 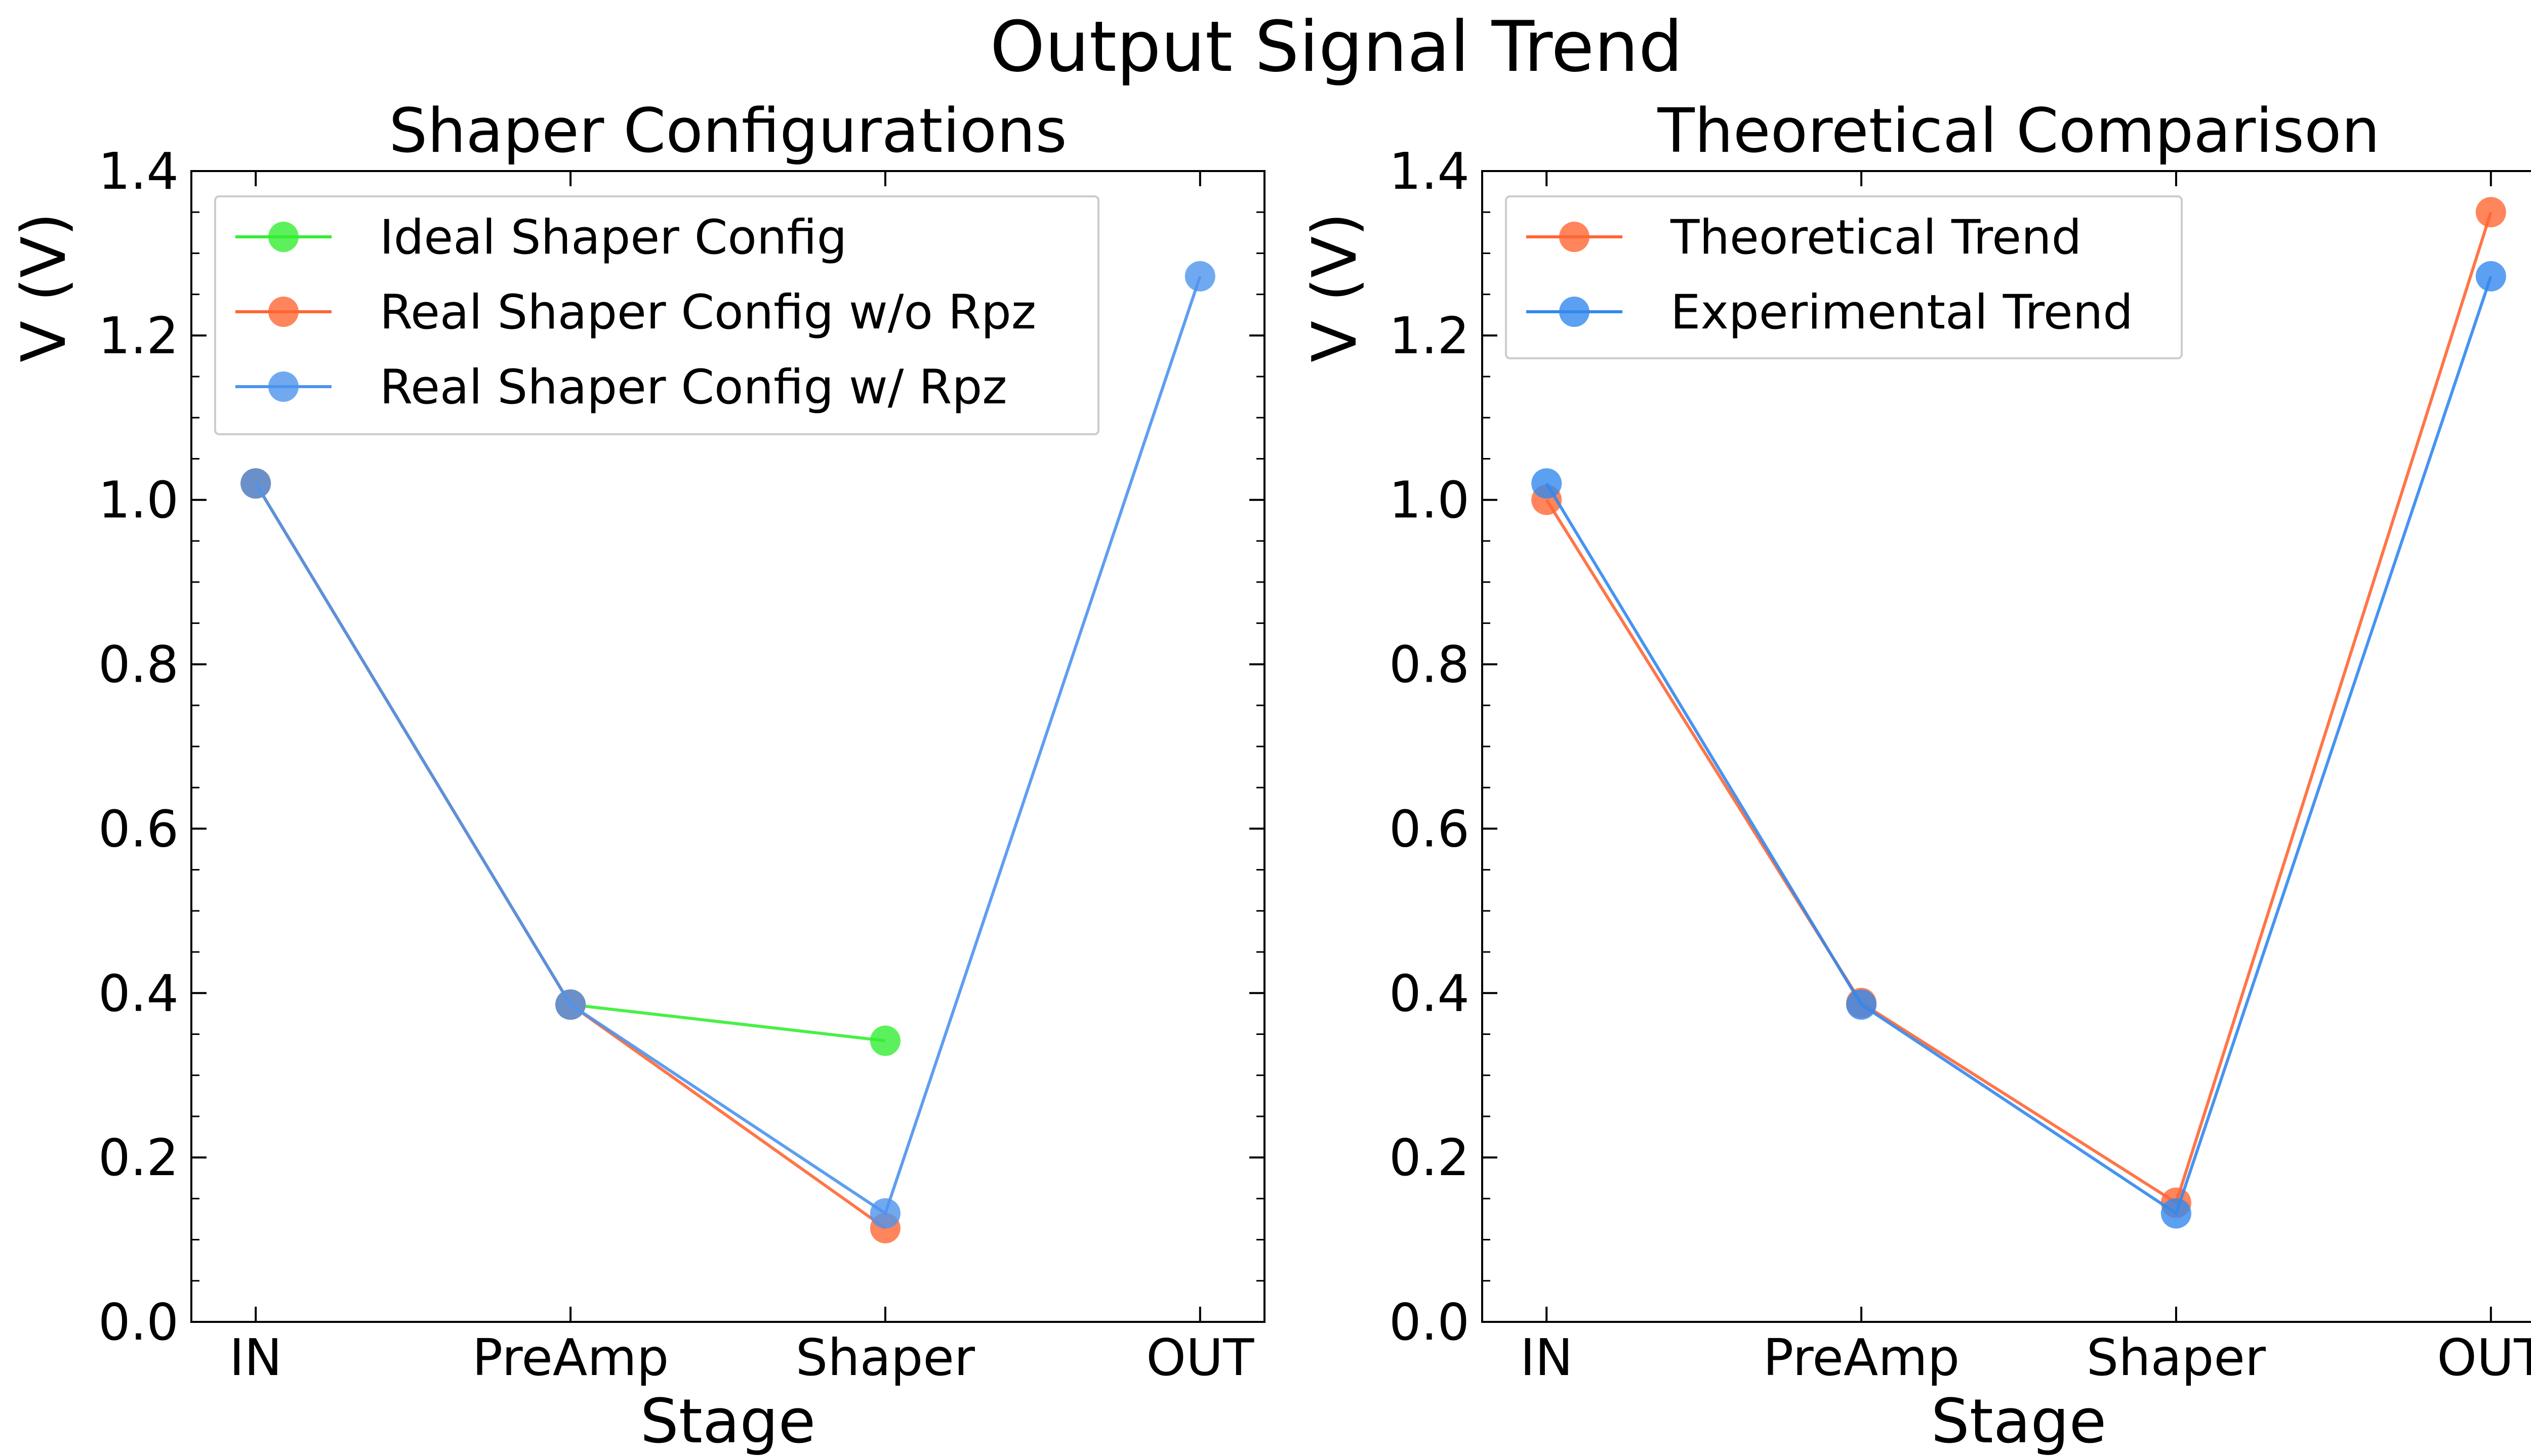 I want to click on legend-item-ideal-shaper-config: Ideal Shaper Config, so click(x=541, y=238).